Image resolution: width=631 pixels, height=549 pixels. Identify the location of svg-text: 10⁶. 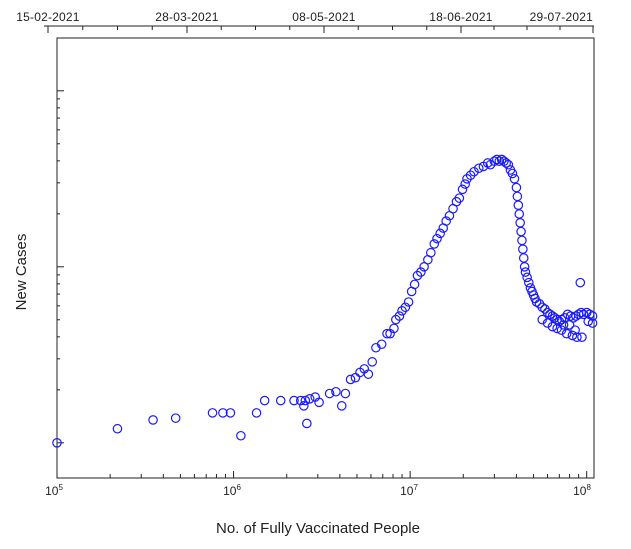
(232, 490).